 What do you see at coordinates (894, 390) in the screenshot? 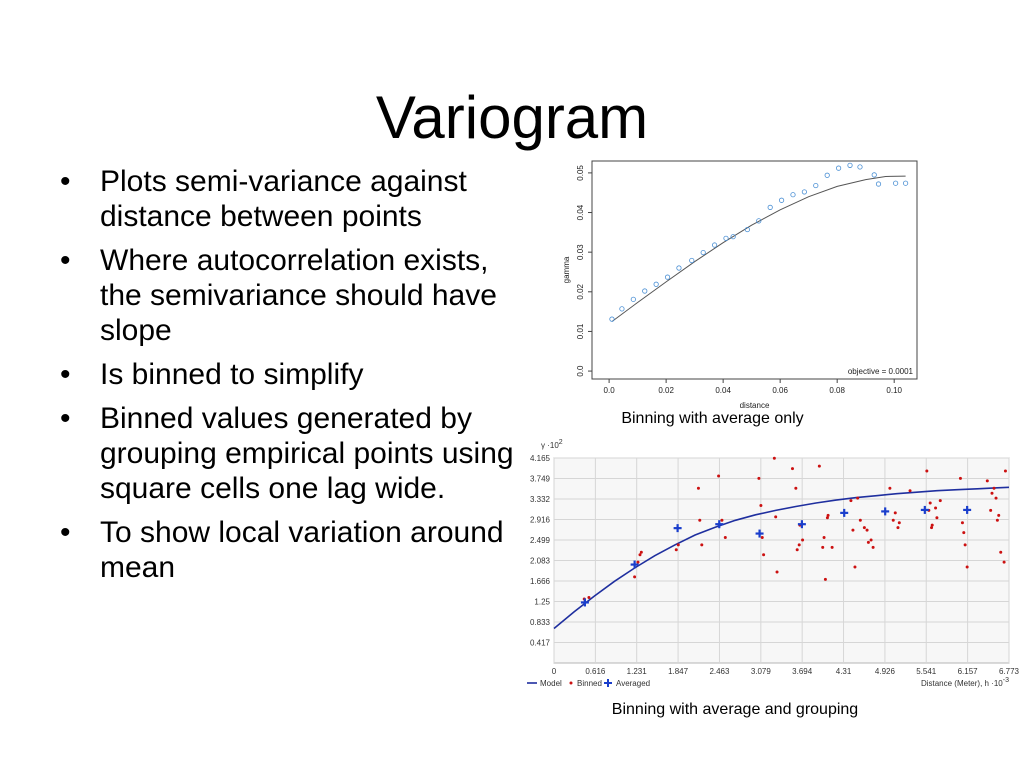
I see `x-tick-label: 0.10` at bounding box center [894, 390].